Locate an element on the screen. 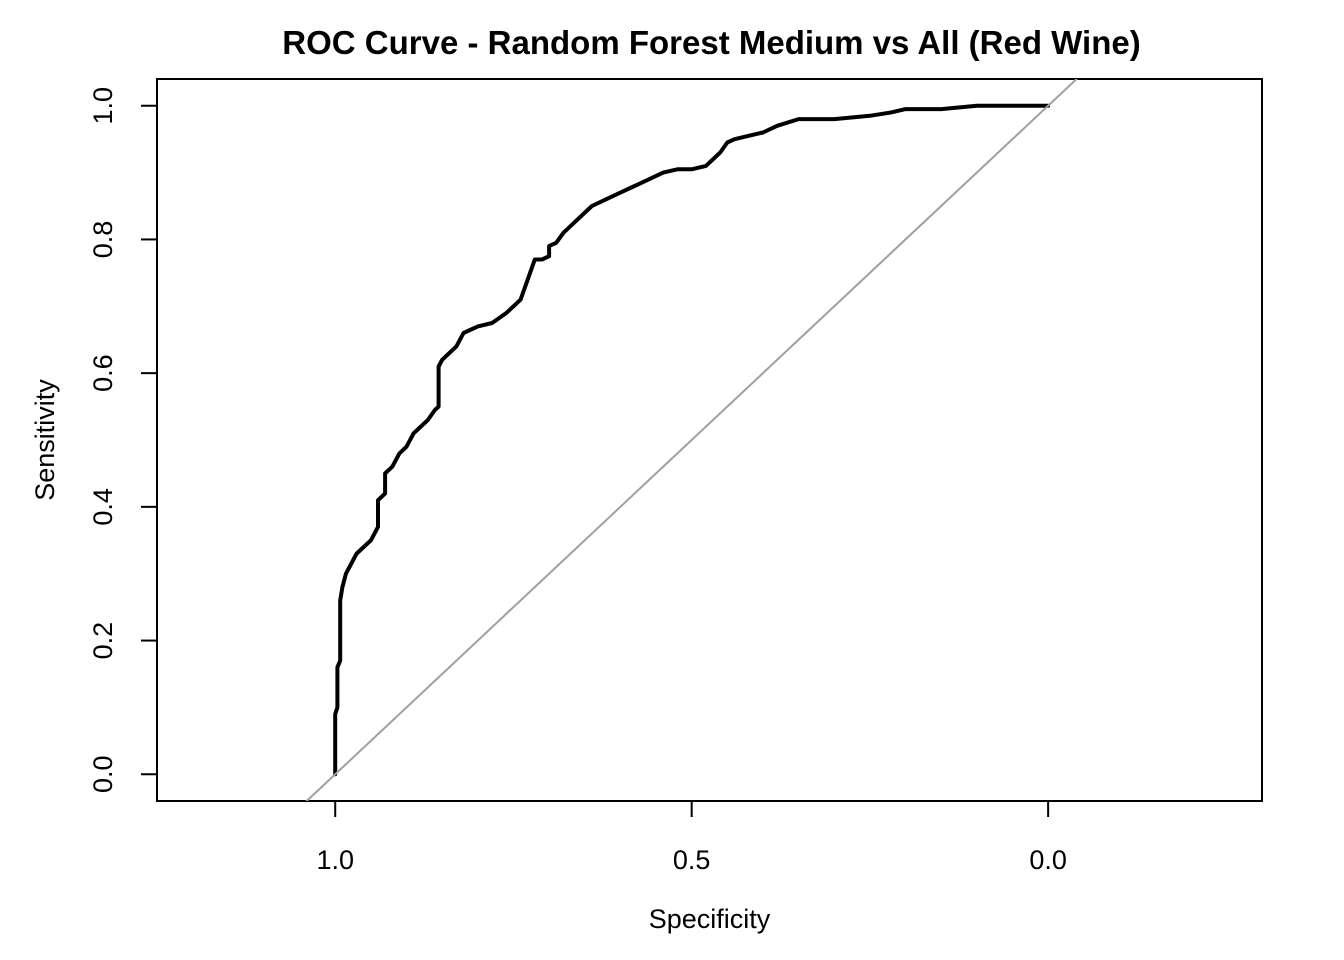 The height and width of the screenshot is (960, 1344). x-axis-label: Specificity is located at coordinates (710, 919).